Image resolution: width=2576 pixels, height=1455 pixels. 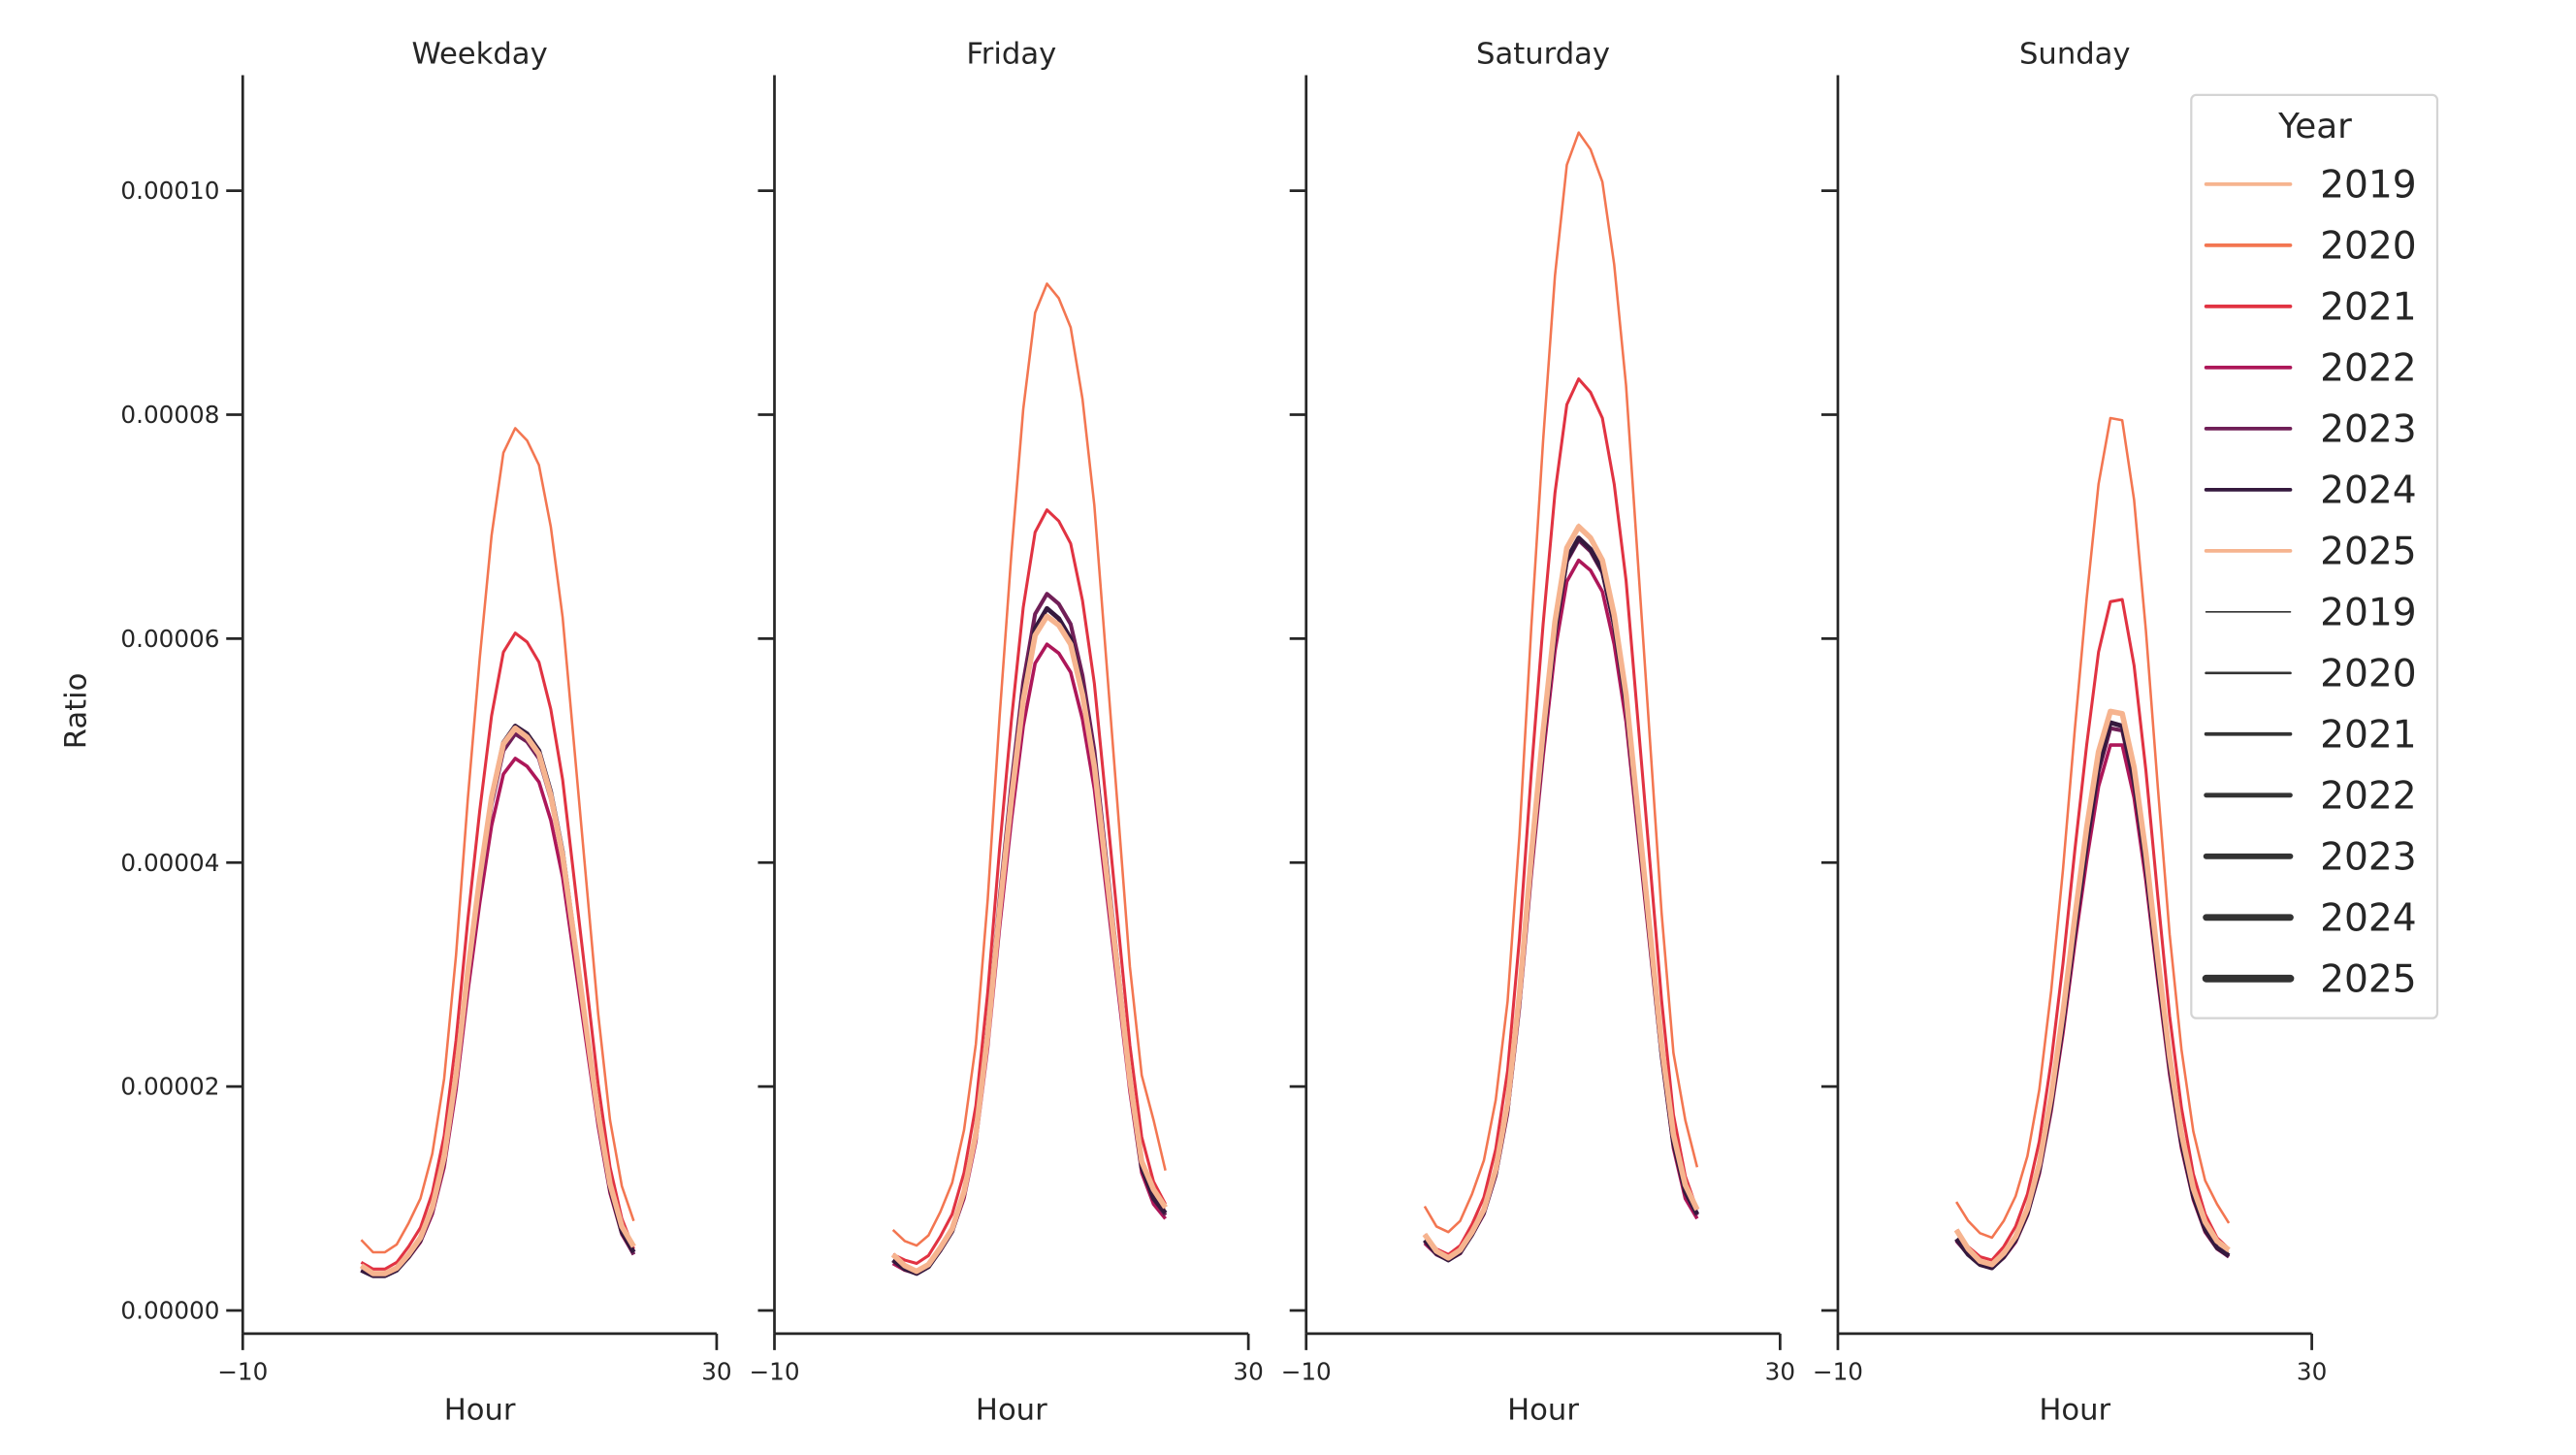 I want to click on panel-title: Saturday, so click(x=1543, y=55).